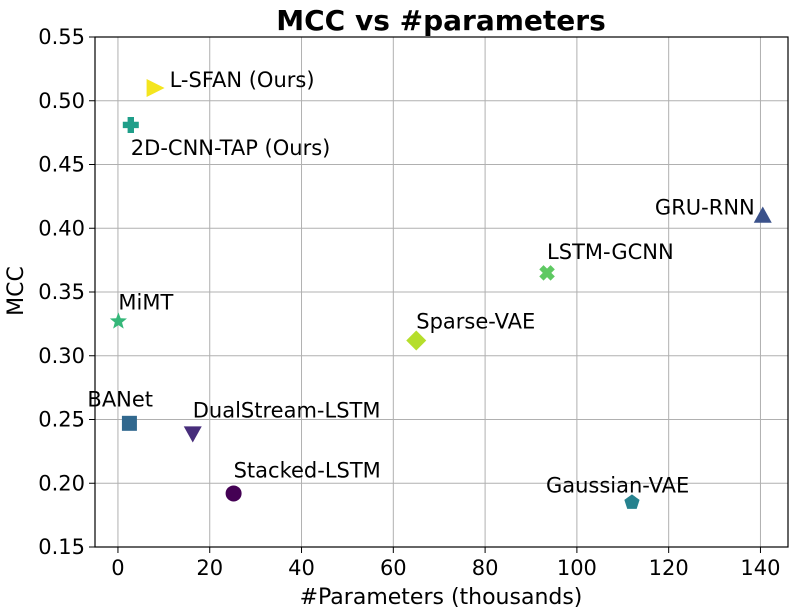 The image size is (789, 614). I want to click on x-tick-label: 40, so click(301, 568).